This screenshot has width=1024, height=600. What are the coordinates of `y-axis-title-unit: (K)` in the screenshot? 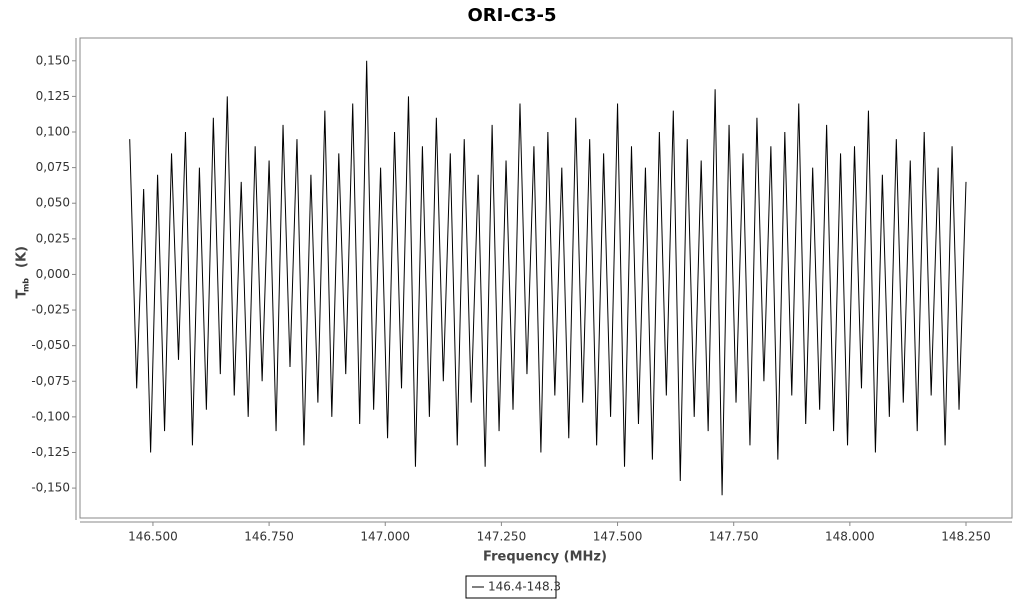 It's located at (22, 257).